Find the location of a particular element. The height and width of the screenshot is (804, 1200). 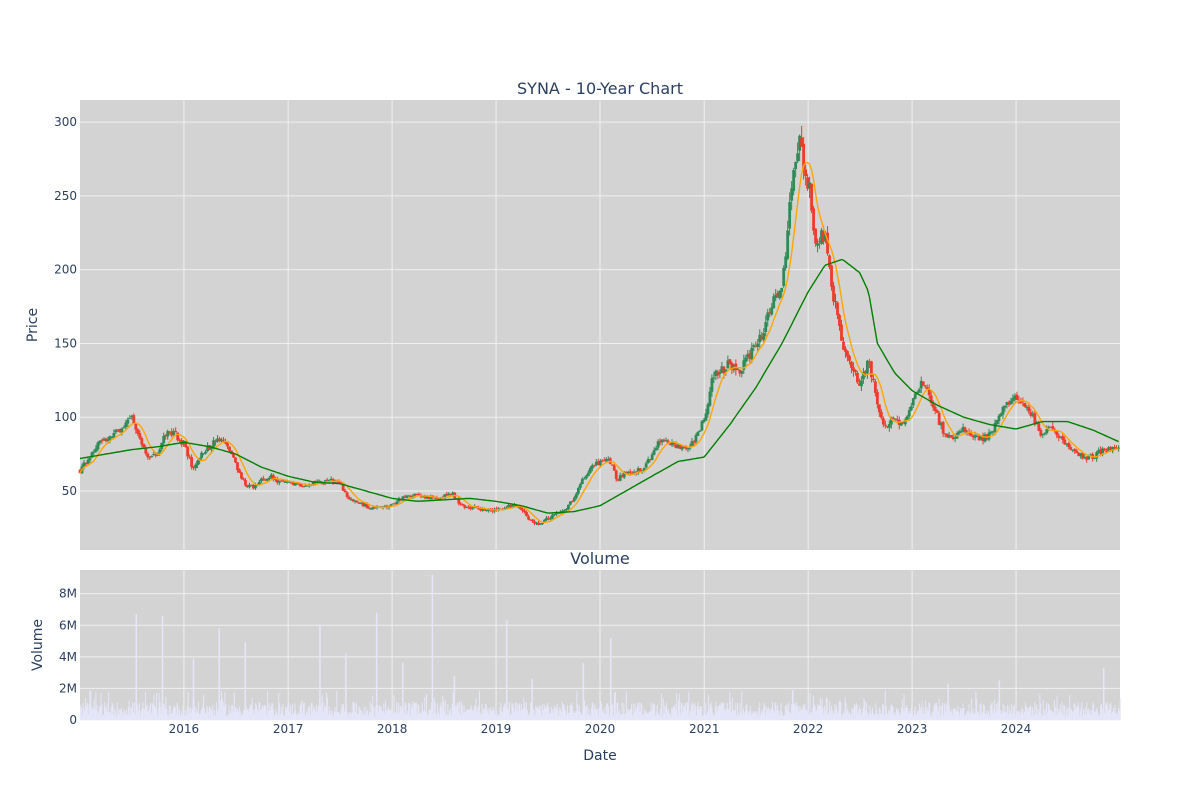

volume-tick-label: 2M is located at coordinates (68, 688).